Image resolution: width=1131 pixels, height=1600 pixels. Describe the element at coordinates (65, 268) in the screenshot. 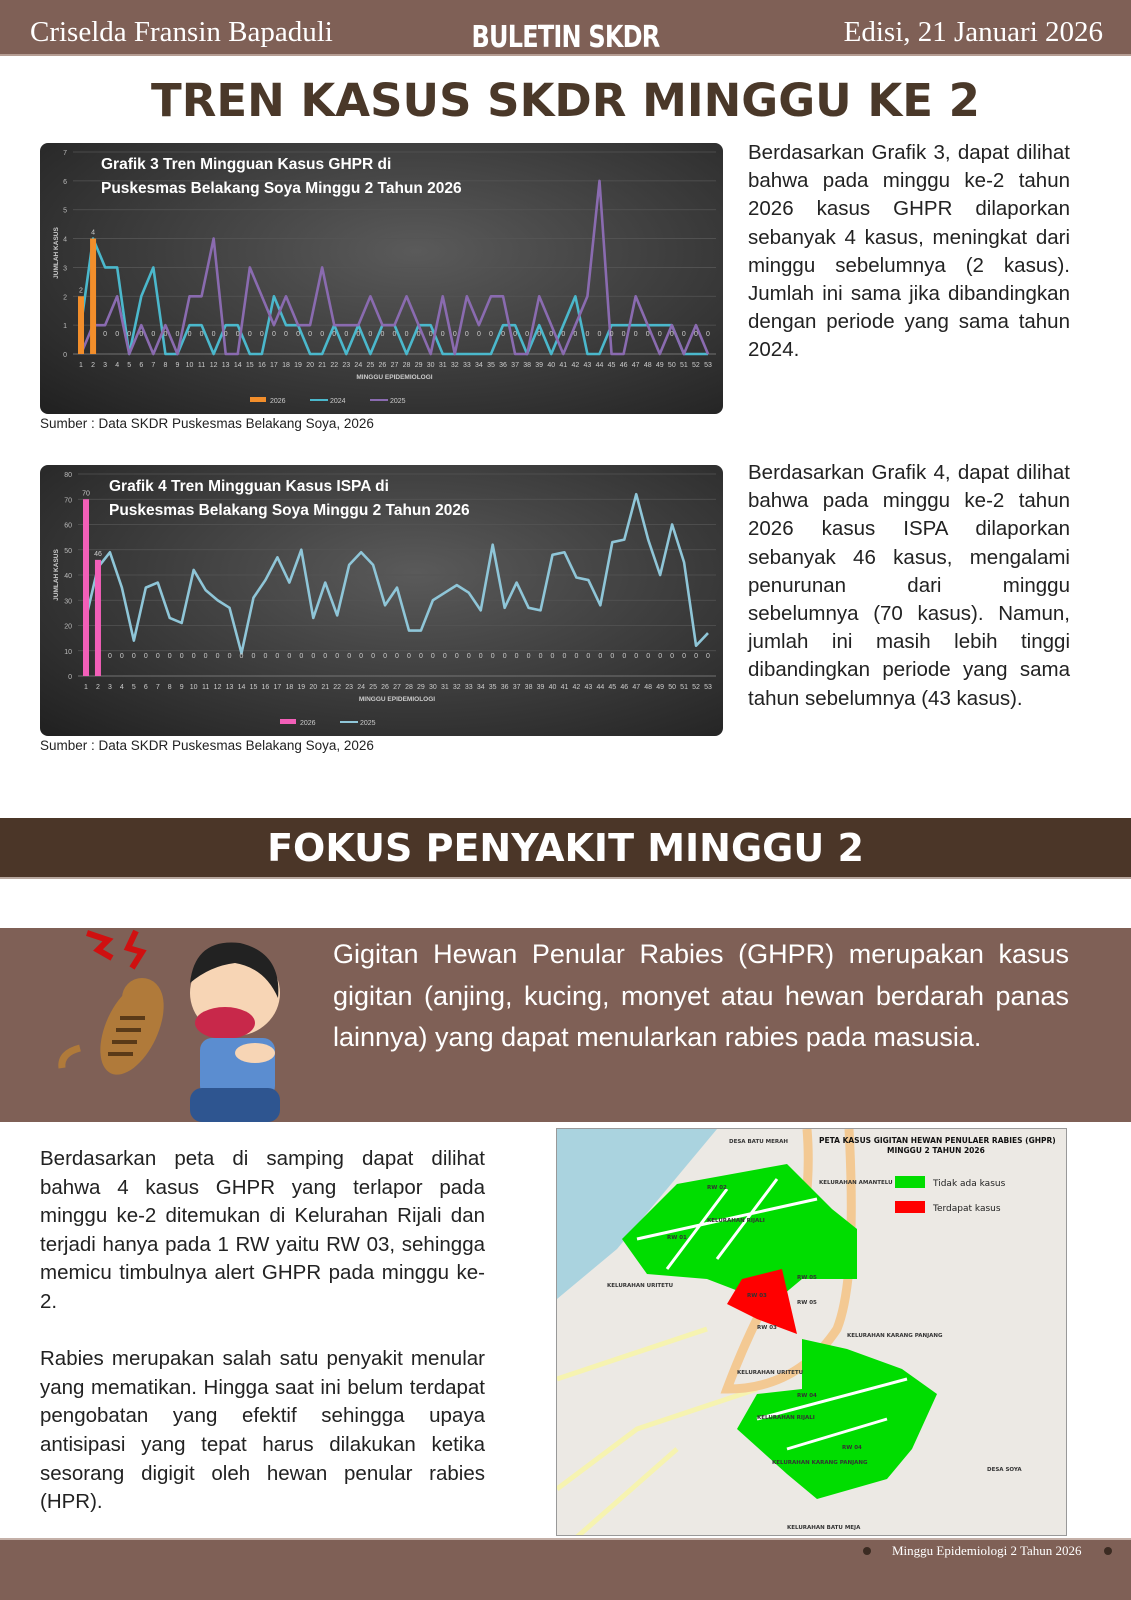

I see `y-tick-label: 3` at that location.